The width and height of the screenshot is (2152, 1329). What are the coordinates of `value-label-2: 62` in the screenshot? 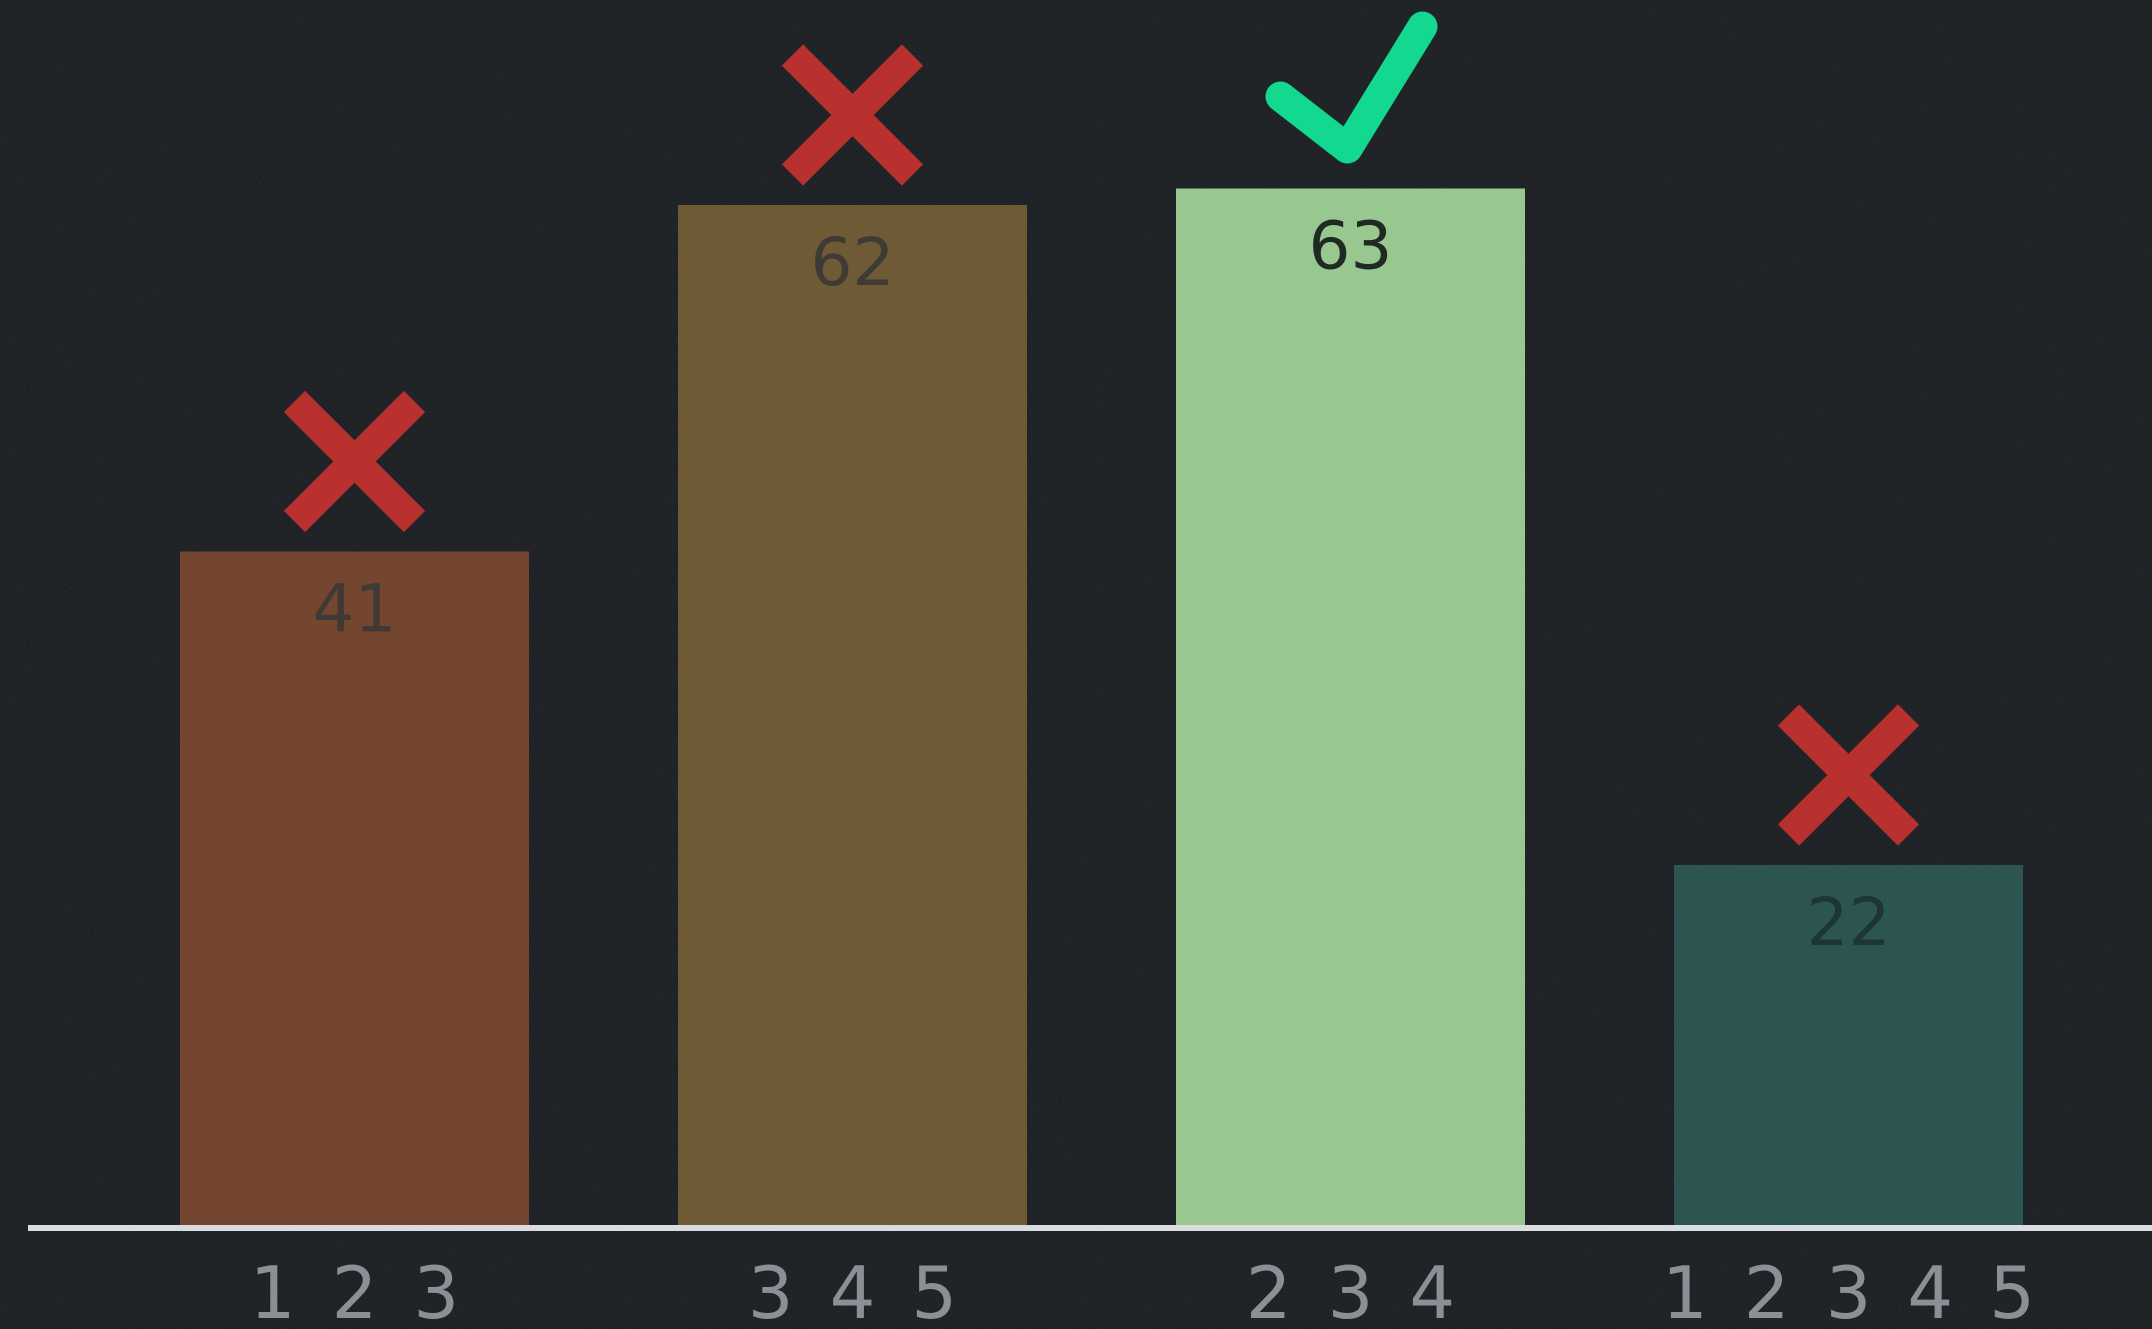 It's located at (853, 262).